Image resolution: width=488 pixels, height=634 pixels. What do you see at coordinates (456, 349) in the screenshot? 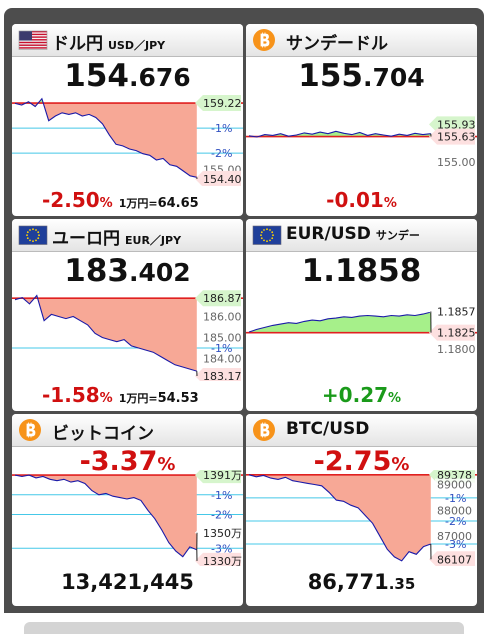
I see `axis-label: 1.1800` at bounding box center [456, 349].